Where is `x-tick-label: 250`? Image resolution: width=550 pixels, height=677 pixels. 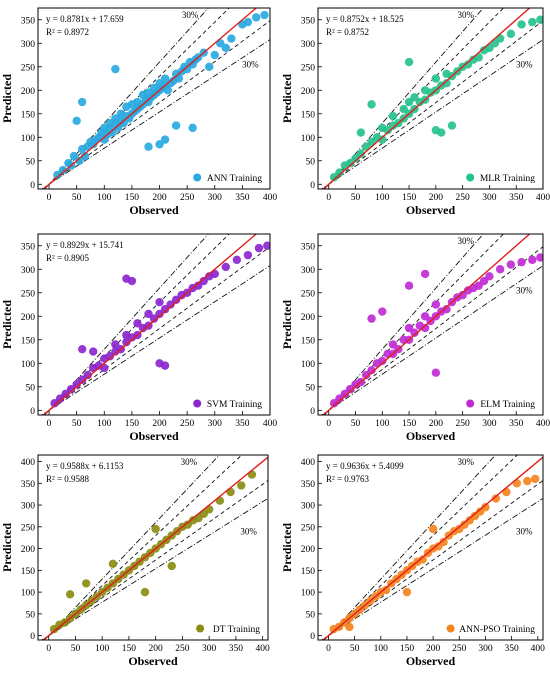 x-tick-label: 250 is located at coordinates (182, 649).